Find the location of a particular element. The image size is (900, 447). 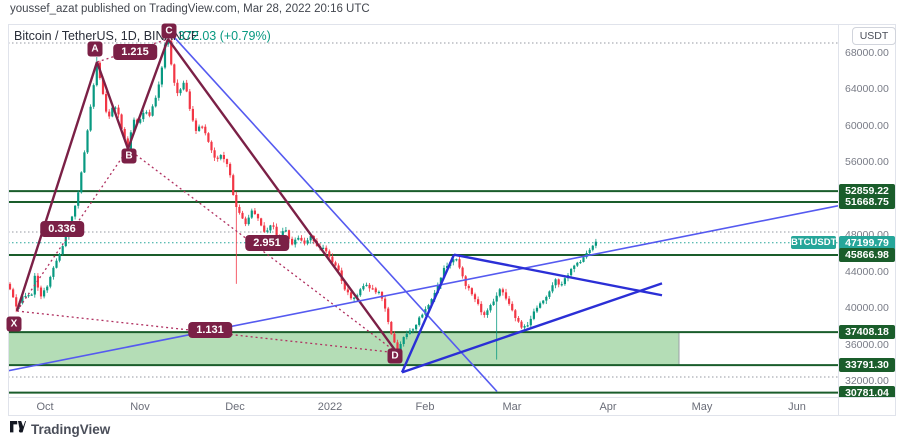

time-axis-label: Nov is located at coordinates (140, 407).